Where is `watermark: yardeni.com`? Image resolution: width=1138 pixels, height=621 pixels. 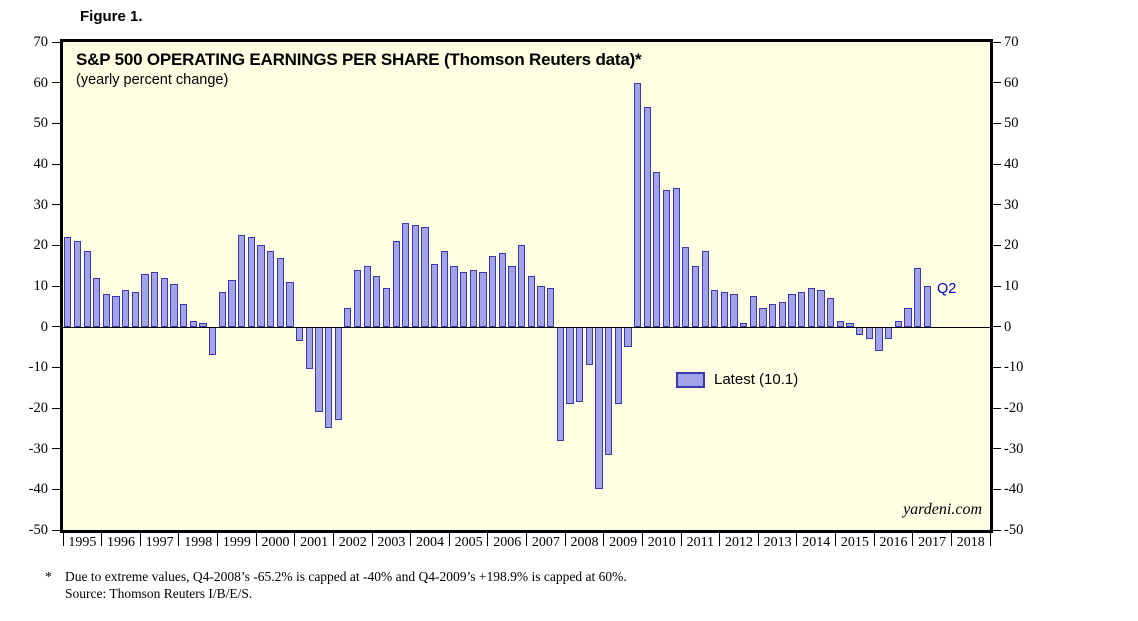 watermark: yardeni.com is located at coordinates (942, 509).